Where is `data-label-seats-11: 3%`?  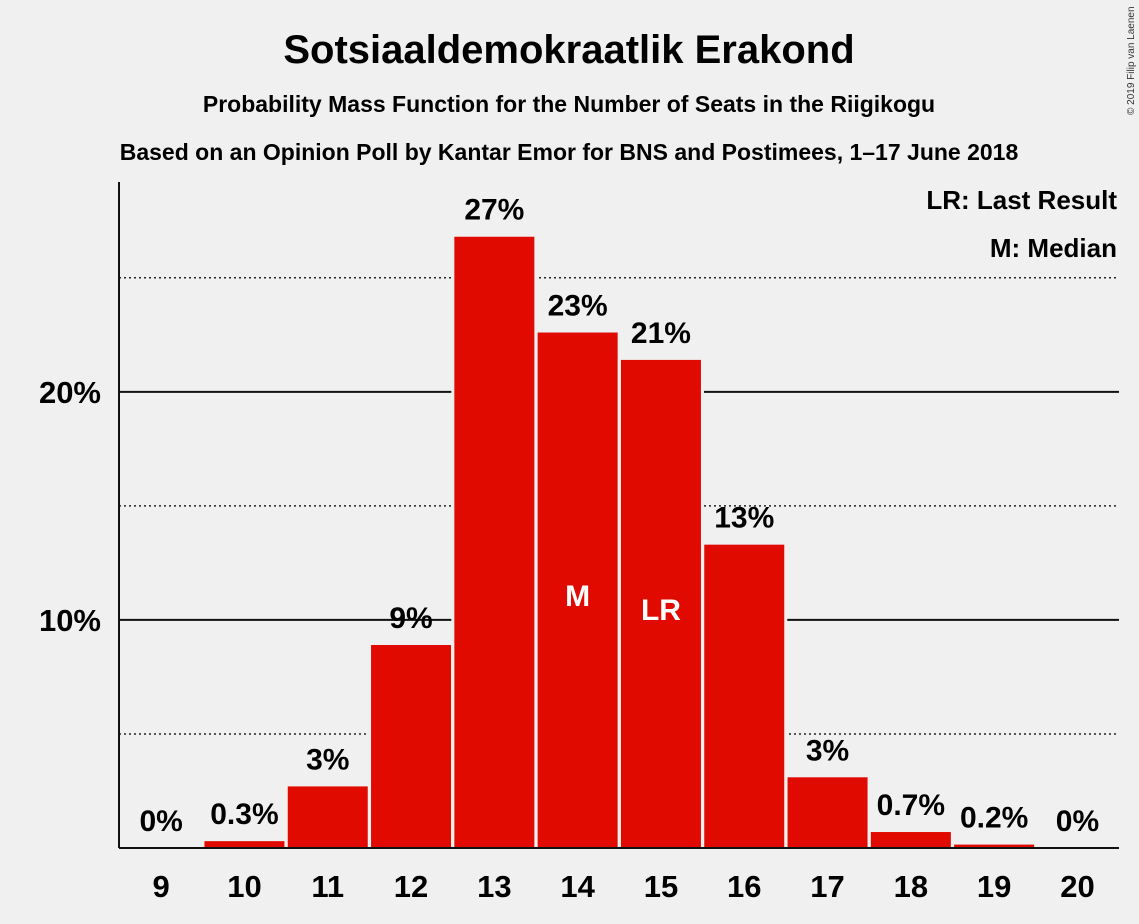
data-label-seats-11: 3% is located at coordinates (327, 759).